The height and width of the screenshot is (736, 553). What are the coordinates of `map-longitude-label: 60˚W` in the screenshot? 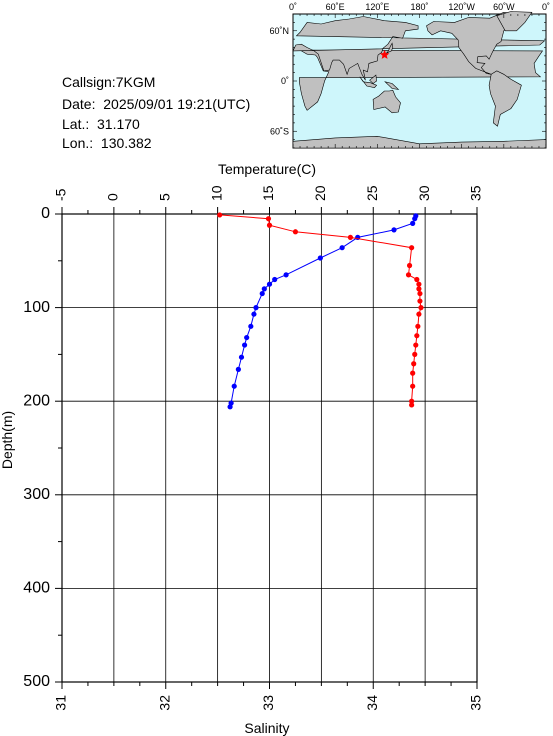 It's located at (504, 7).